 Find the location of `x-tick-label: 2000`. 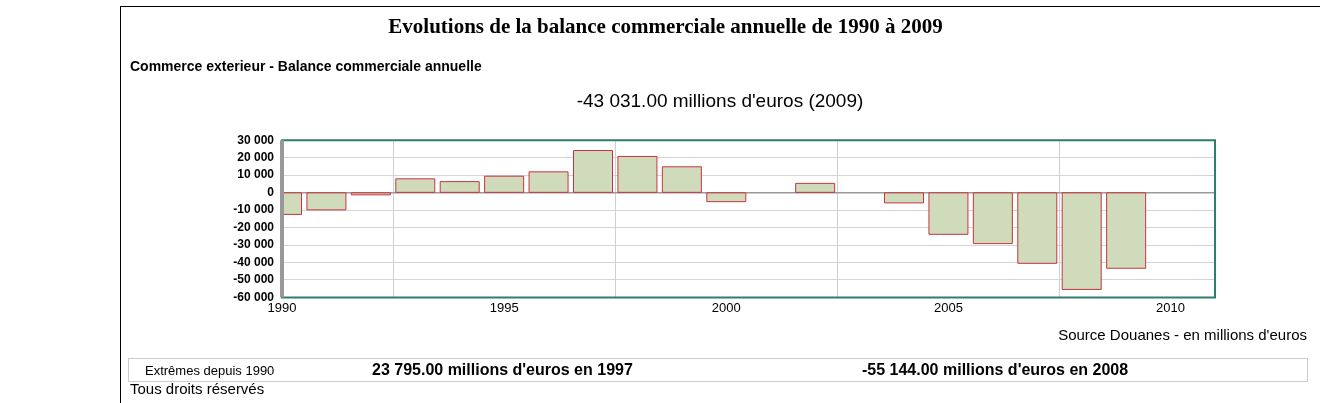

x-tick-label: 2000 is located at coordinates (726, 307).